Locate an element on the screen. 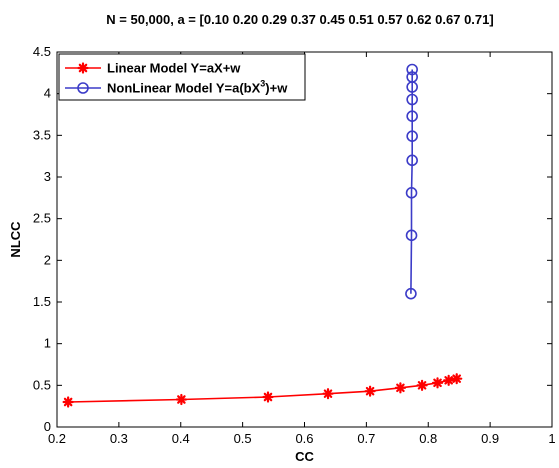  series-linear is located at coordinates (262, 390).